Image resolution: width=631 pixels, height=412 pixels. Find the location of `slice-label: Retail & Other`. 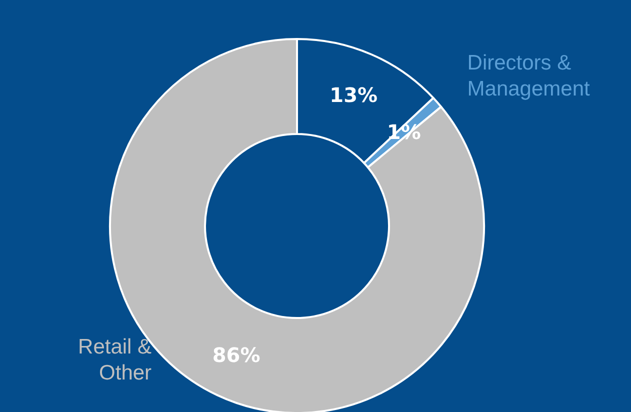

slice-label: Retail & Other is located at coordinates (115, 360).